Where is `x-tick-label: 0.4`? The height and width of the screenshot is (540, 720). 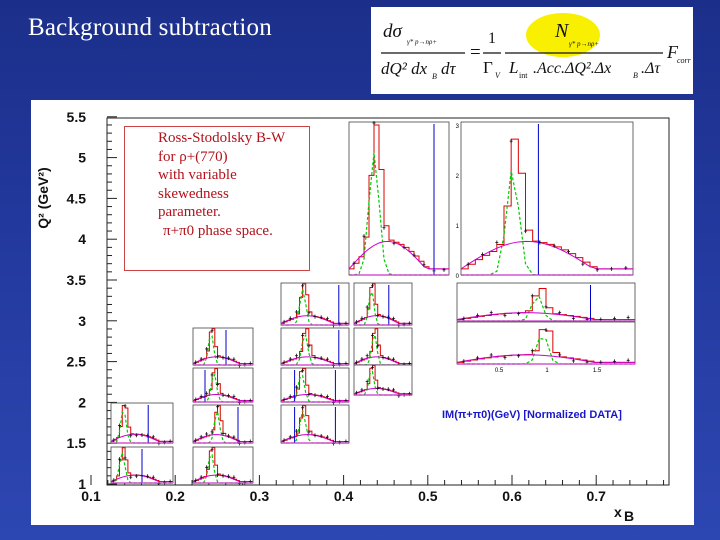 x-tick-label: 0.4 is located at coordinates (344, 496).